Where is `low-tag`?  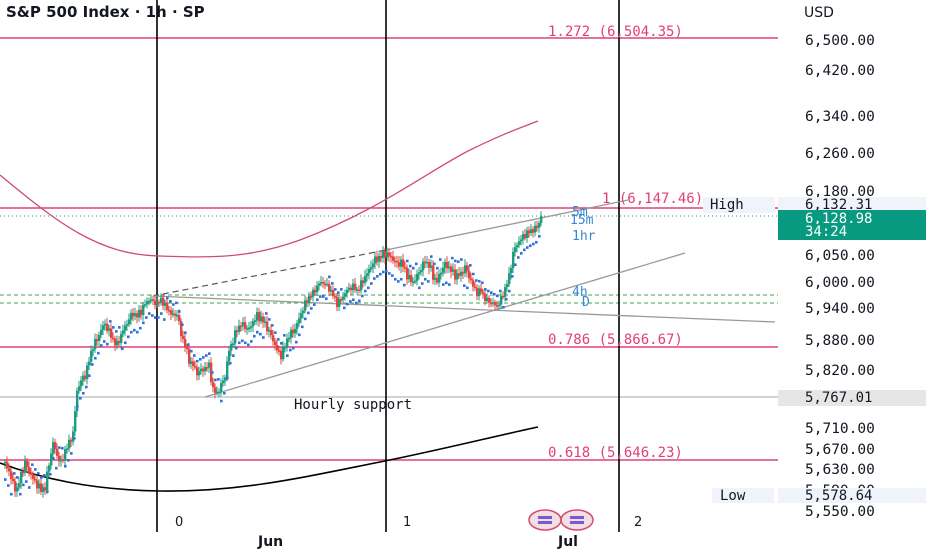 low-tag is located at coordinates (743, 495).